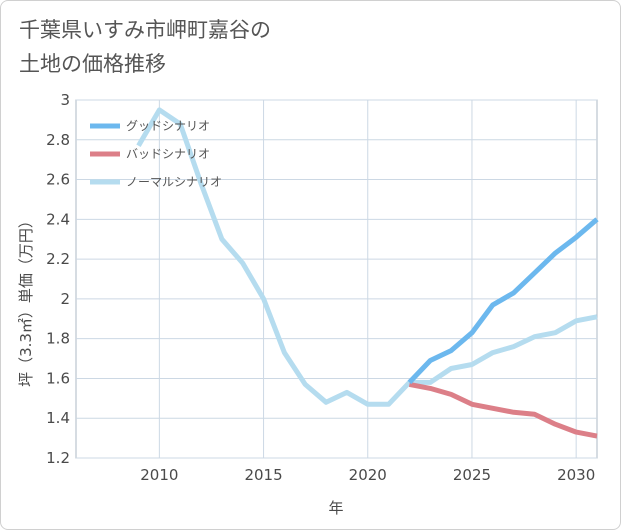  What do you see at coordinates (58, 180) in the screenshot?
I see `y-tick-label: 2.6` at bounding box center [58, 180].